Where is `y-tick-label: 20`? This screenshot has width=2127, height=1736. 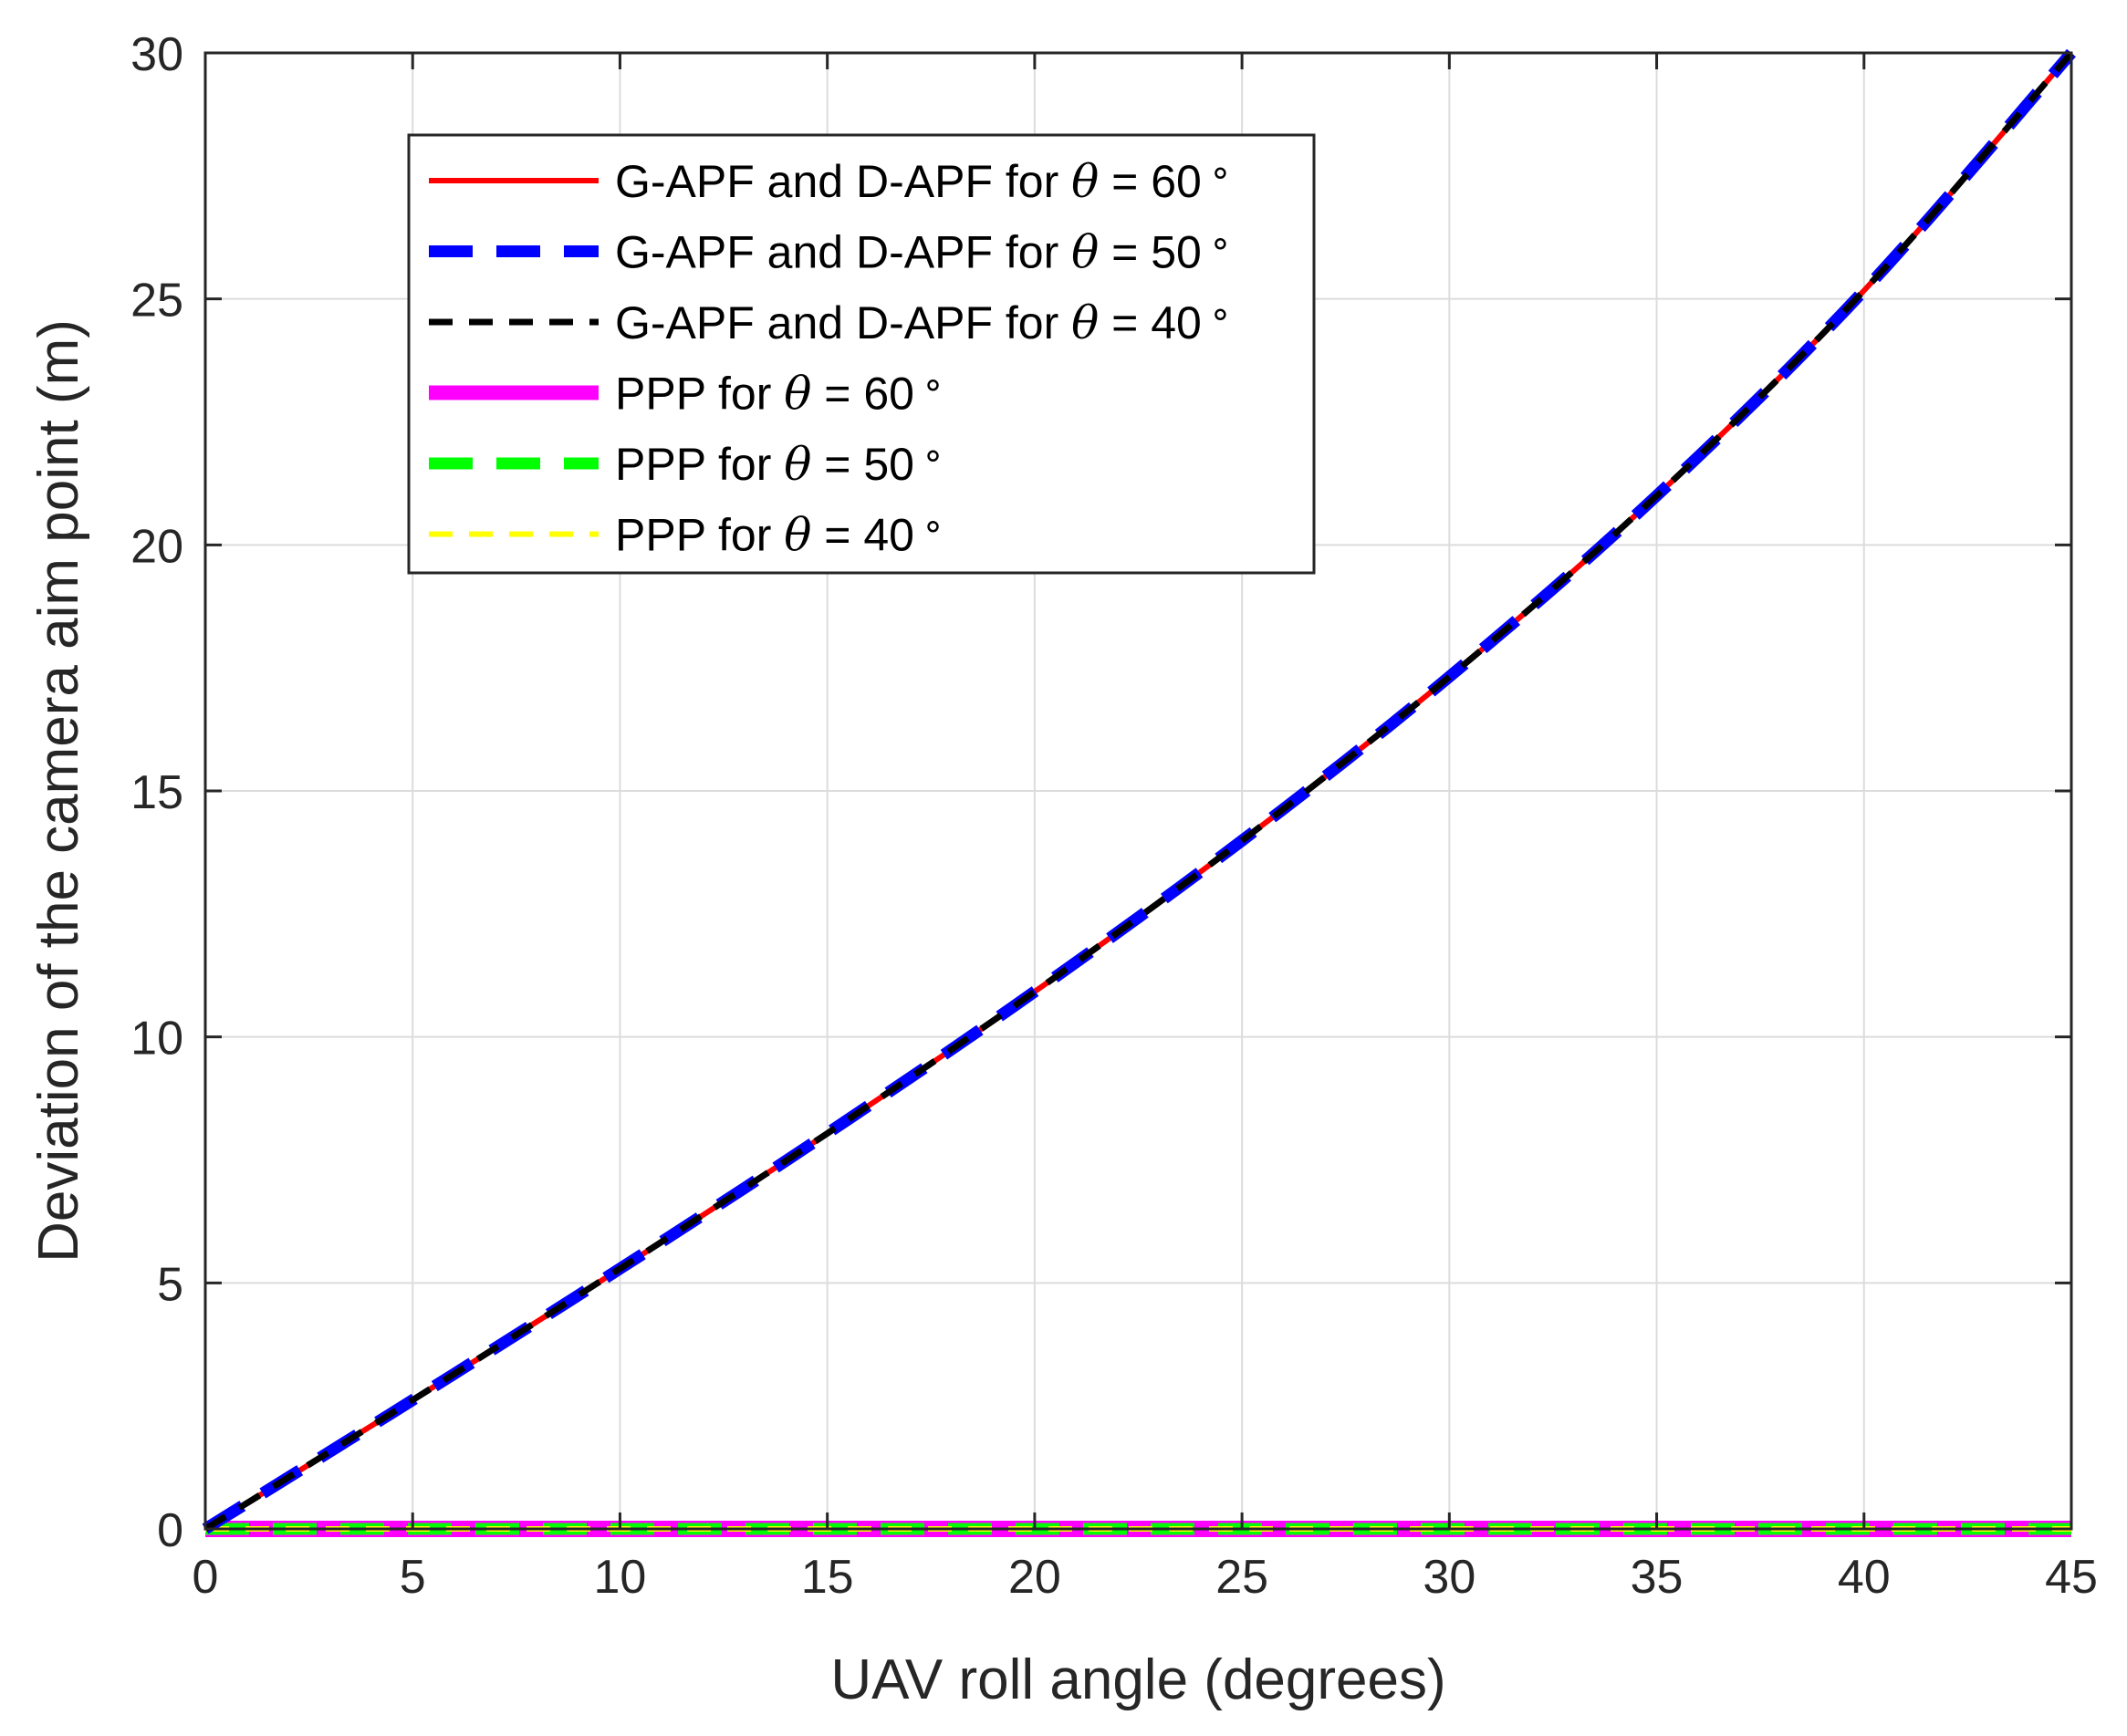 y-tick-label: 20 is located at coordinates (156, 546).